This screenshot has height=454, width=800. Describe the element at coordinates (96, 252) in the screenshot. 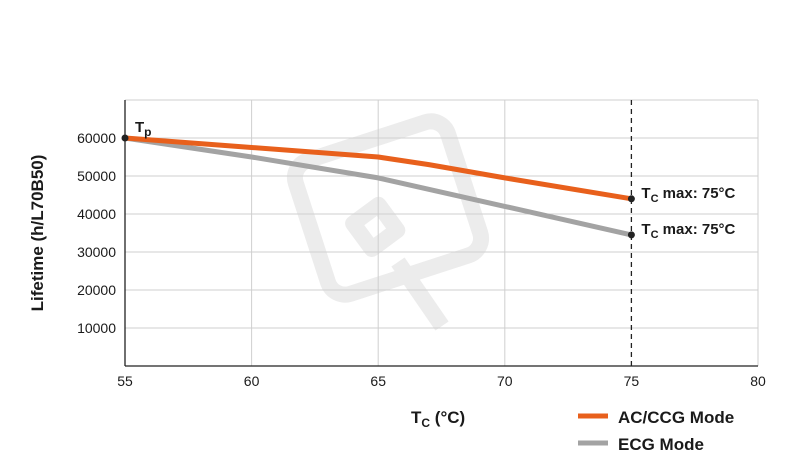

I see `y-tick-label: 30000` at that location.